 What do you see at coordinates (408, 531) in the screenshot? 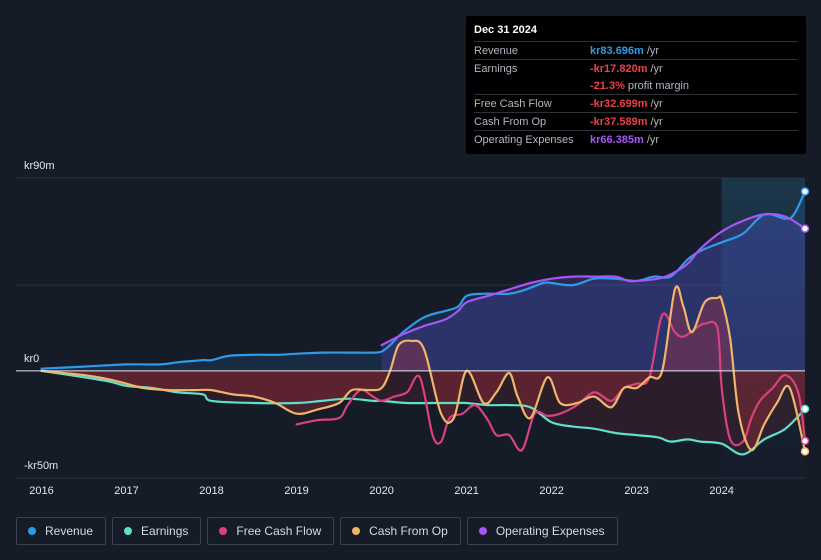
I see `legend-label: Cash From Op` at bounding box center [408, 531].